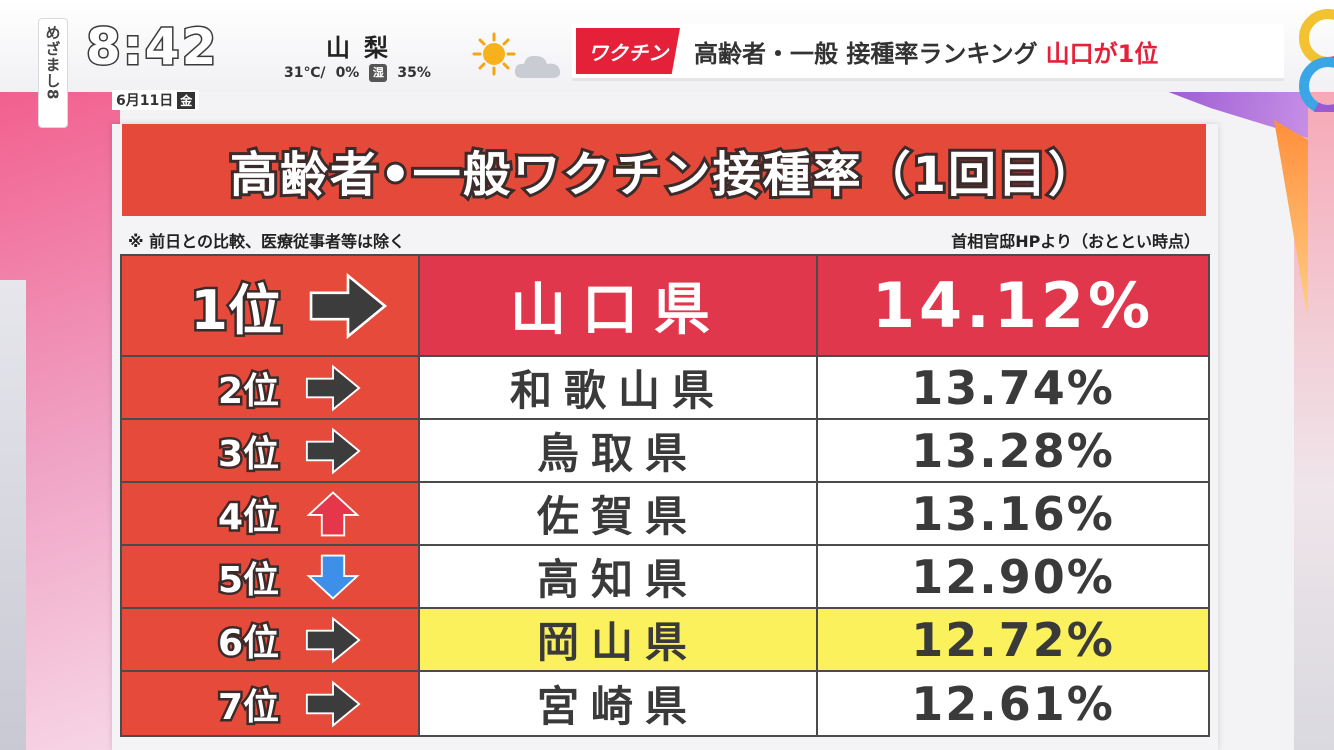 This screenshot has height=750, width=1334. What do you see at coordinates (236, 311) in the screenshot?
I see `rank-label: 1位` at bounding box center [236, 311].